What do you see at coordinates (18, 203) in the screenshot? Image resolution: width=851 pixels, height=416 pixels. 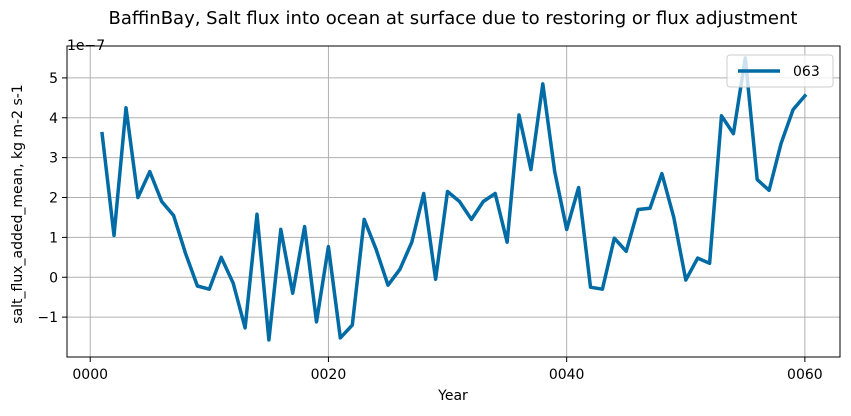 I see `y-axis-label: salt_flux_added_mean, kg m-2 s-1` at bounding box center [18, 203].